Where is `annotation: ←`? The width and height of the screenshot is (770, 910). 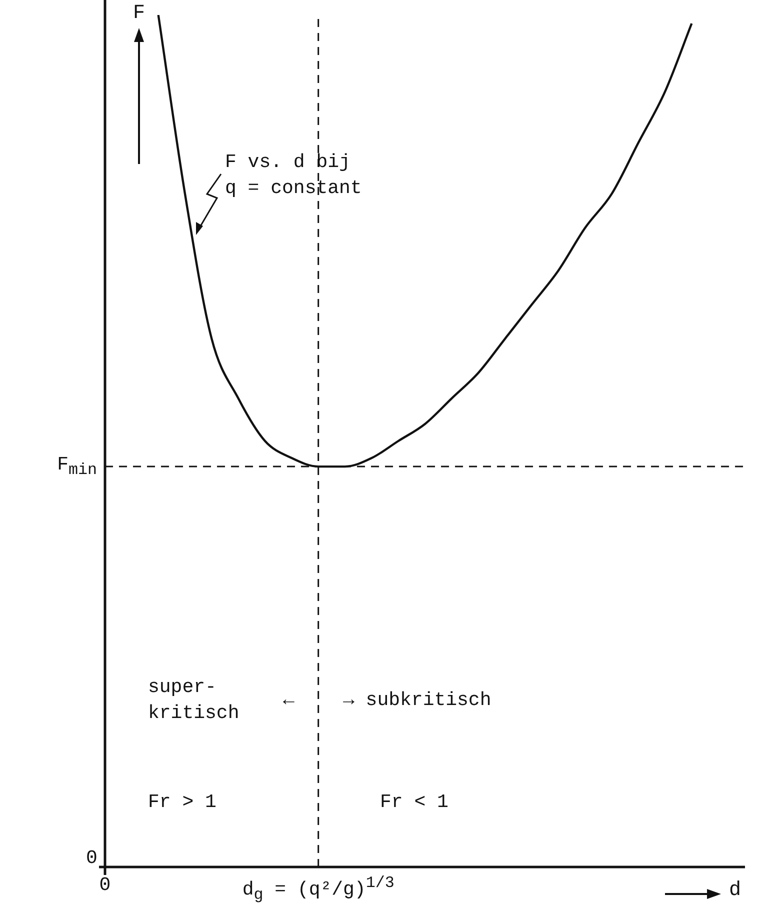
annotation: ← is located at coordinates (288, 700).